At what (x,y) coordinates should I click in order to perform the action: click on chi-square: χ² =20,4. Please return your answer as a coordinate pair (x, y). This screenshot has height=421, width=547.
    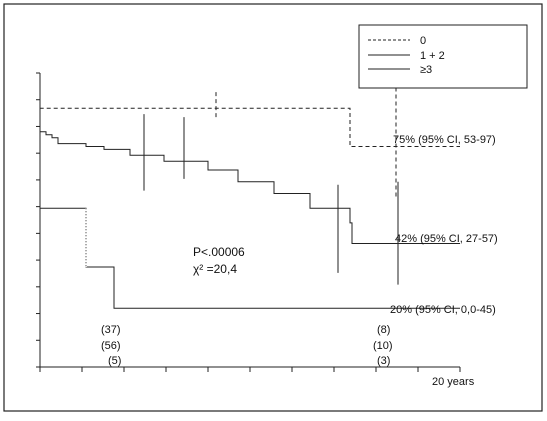
    Looking at the image, I should click on (215, 269).